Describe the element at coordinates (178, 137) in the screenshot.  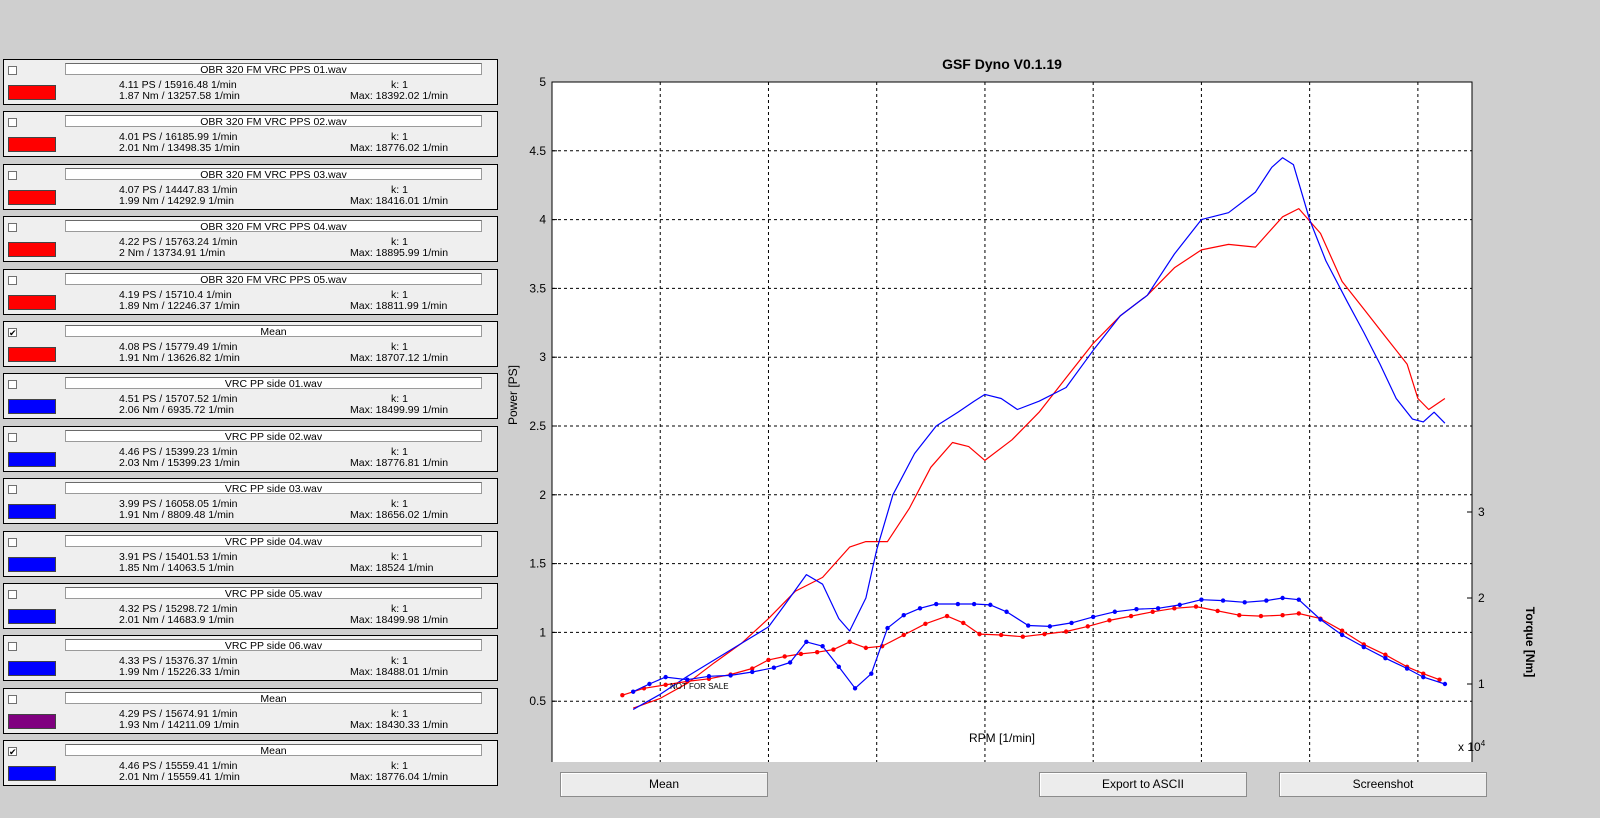
I see `run-power-peak: 4.01 PS / 16185.99 1/min` at that location.